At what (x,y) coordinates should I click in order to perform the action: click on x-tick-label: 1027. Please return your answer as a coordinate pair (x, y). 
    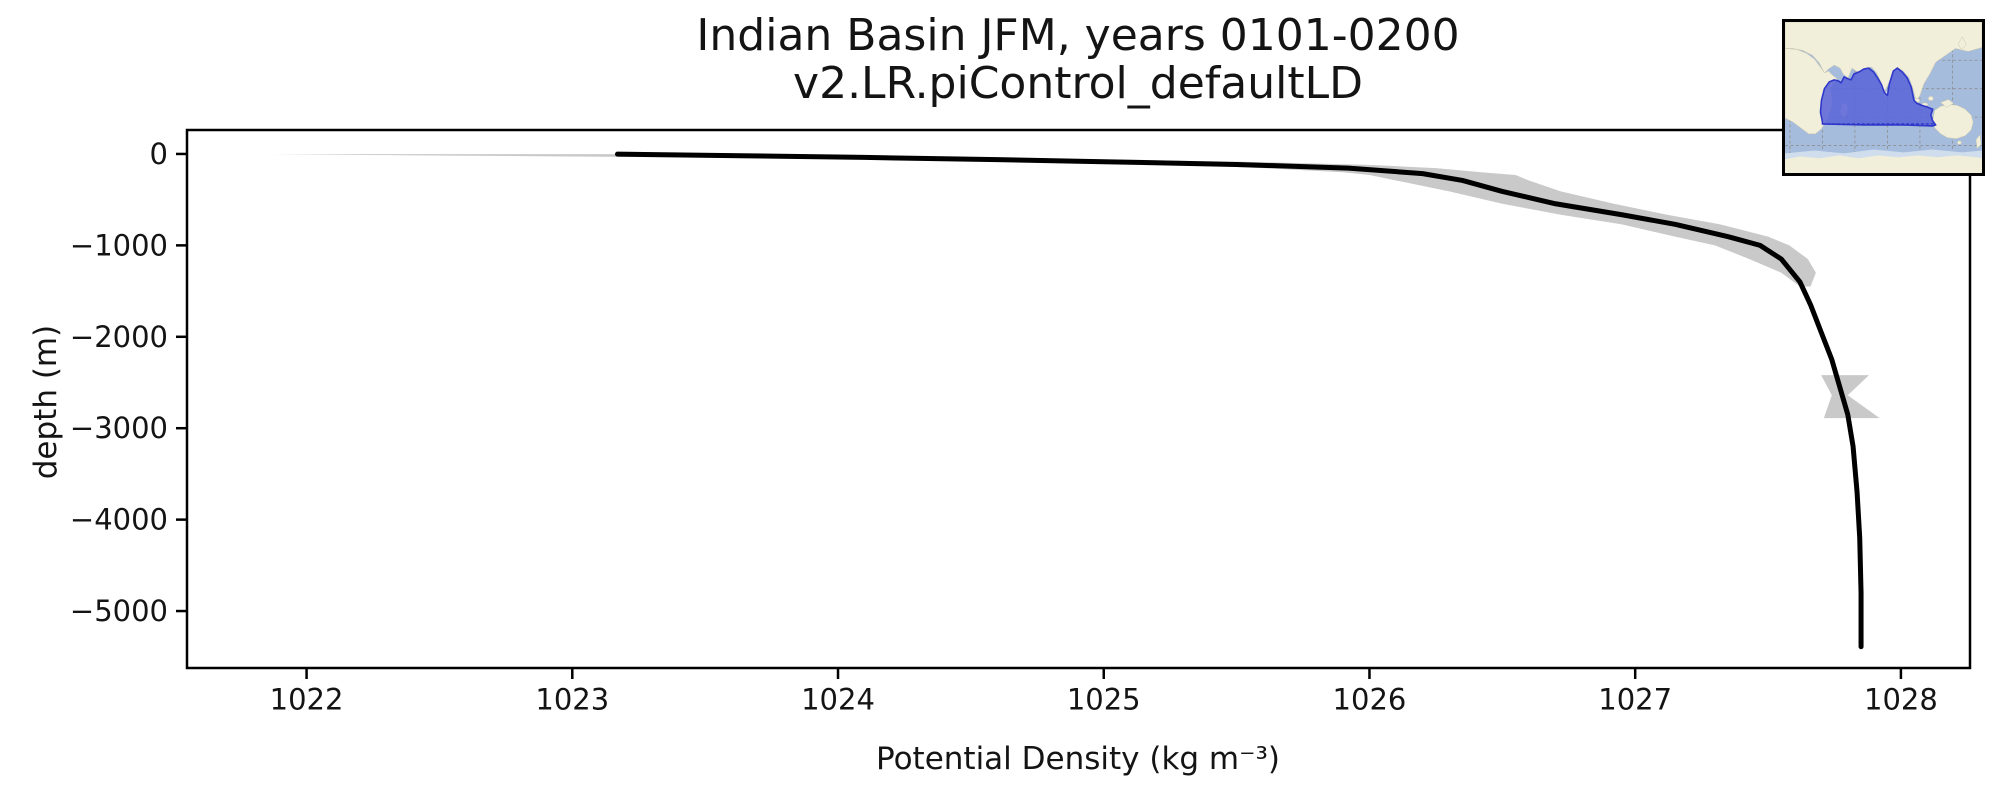
    Looking at the image, I should click on (1635, 700).